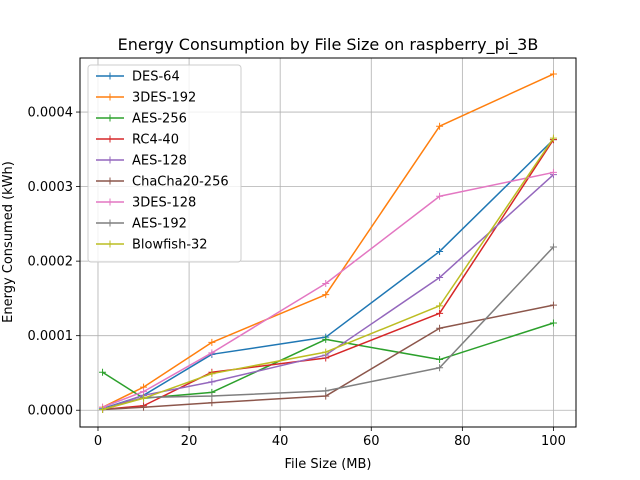 The image size is (640, 480). Describe the element at coordinates (8, 242) in the screenshot. I see `y-axis-label: Energy Consumed (kWh)` at that location.